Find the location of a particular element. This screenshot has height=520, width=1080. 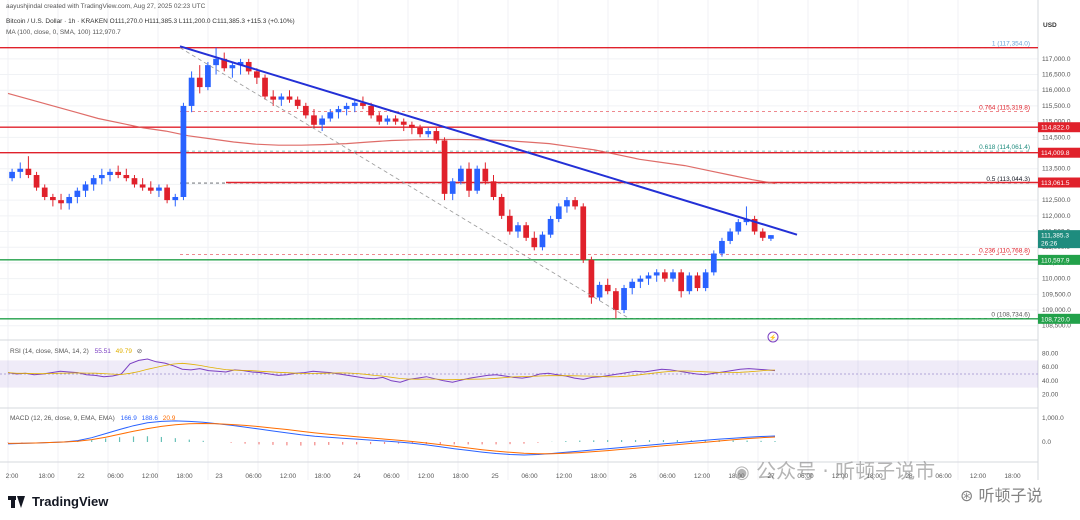

tradingview-logo: TradingView is located at coordinates (58, 501).